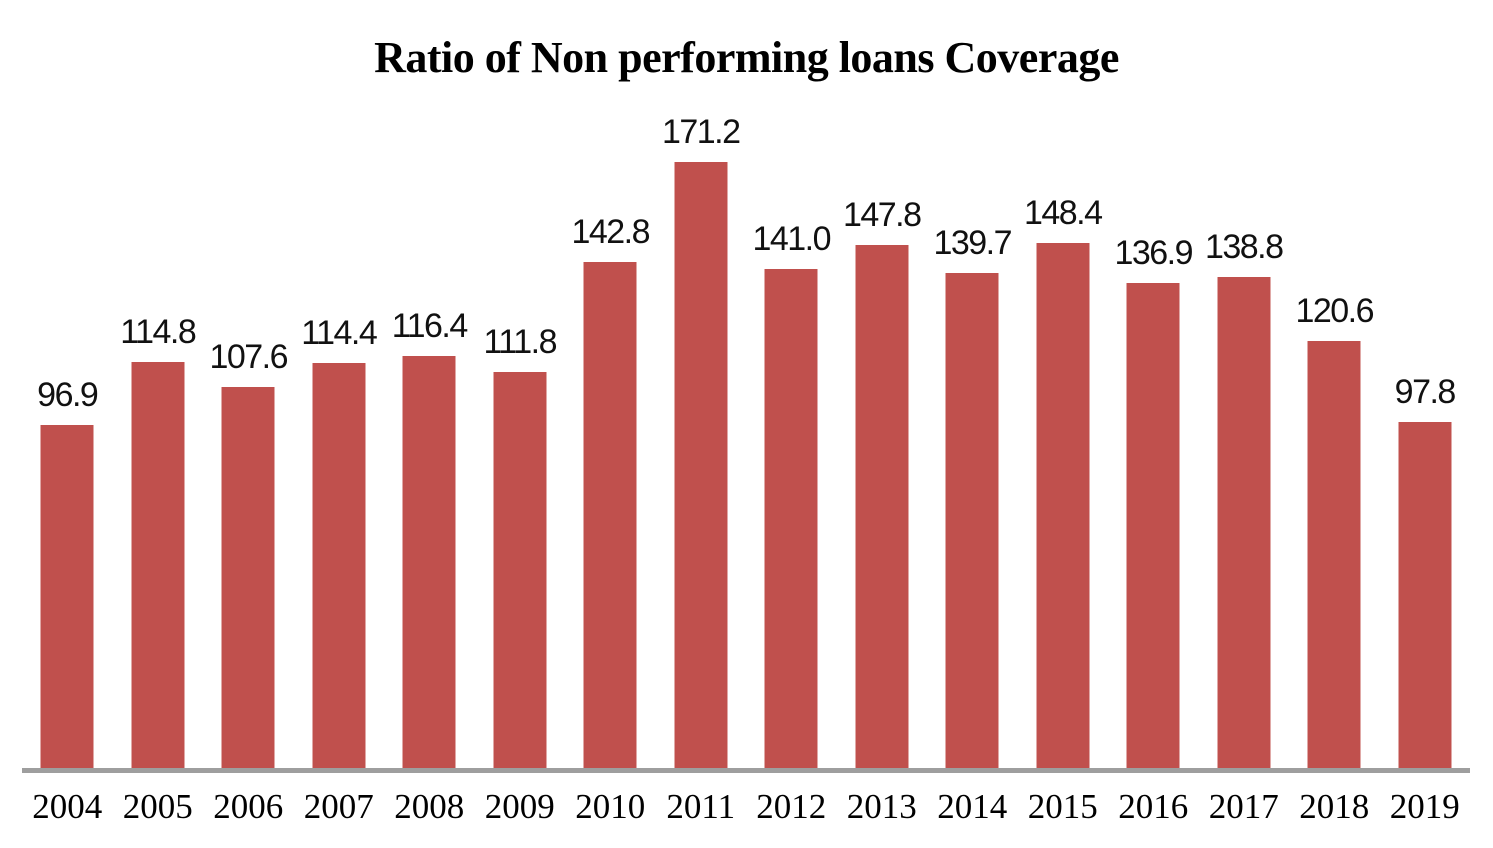  Describe the element at coordinates (67, 806) in the screenshot. I see `x-axis-tick-label: 2004` at that location.